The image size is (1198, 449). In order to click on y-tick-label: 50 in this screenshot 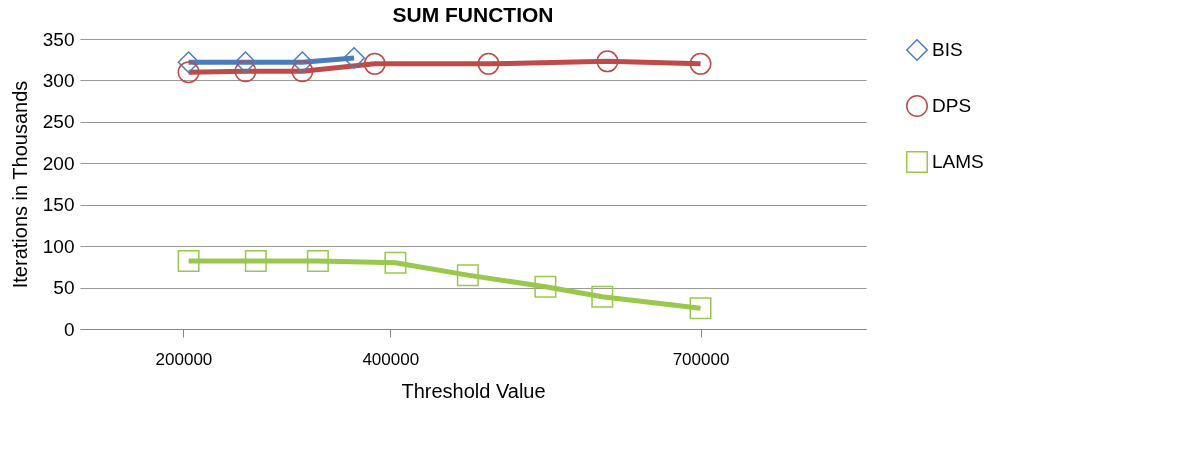, I will do `click(64, 288)`.